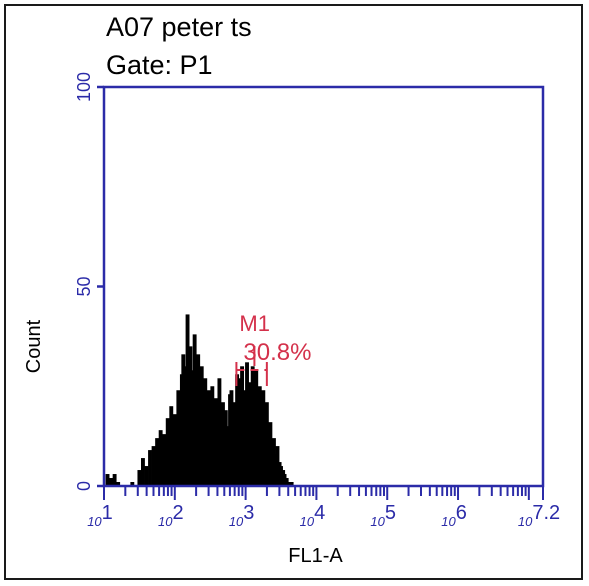 The image size is (589, 586). I want to click on x-axis-label: FL1-A, so click(315, 556).